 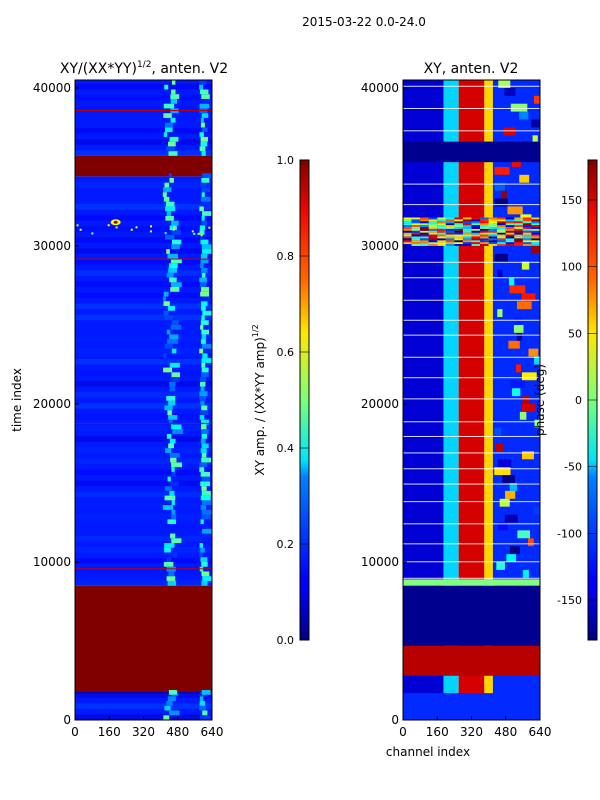 I want to click on right-y-tick-label: 10000, so click(x=380, y=562).